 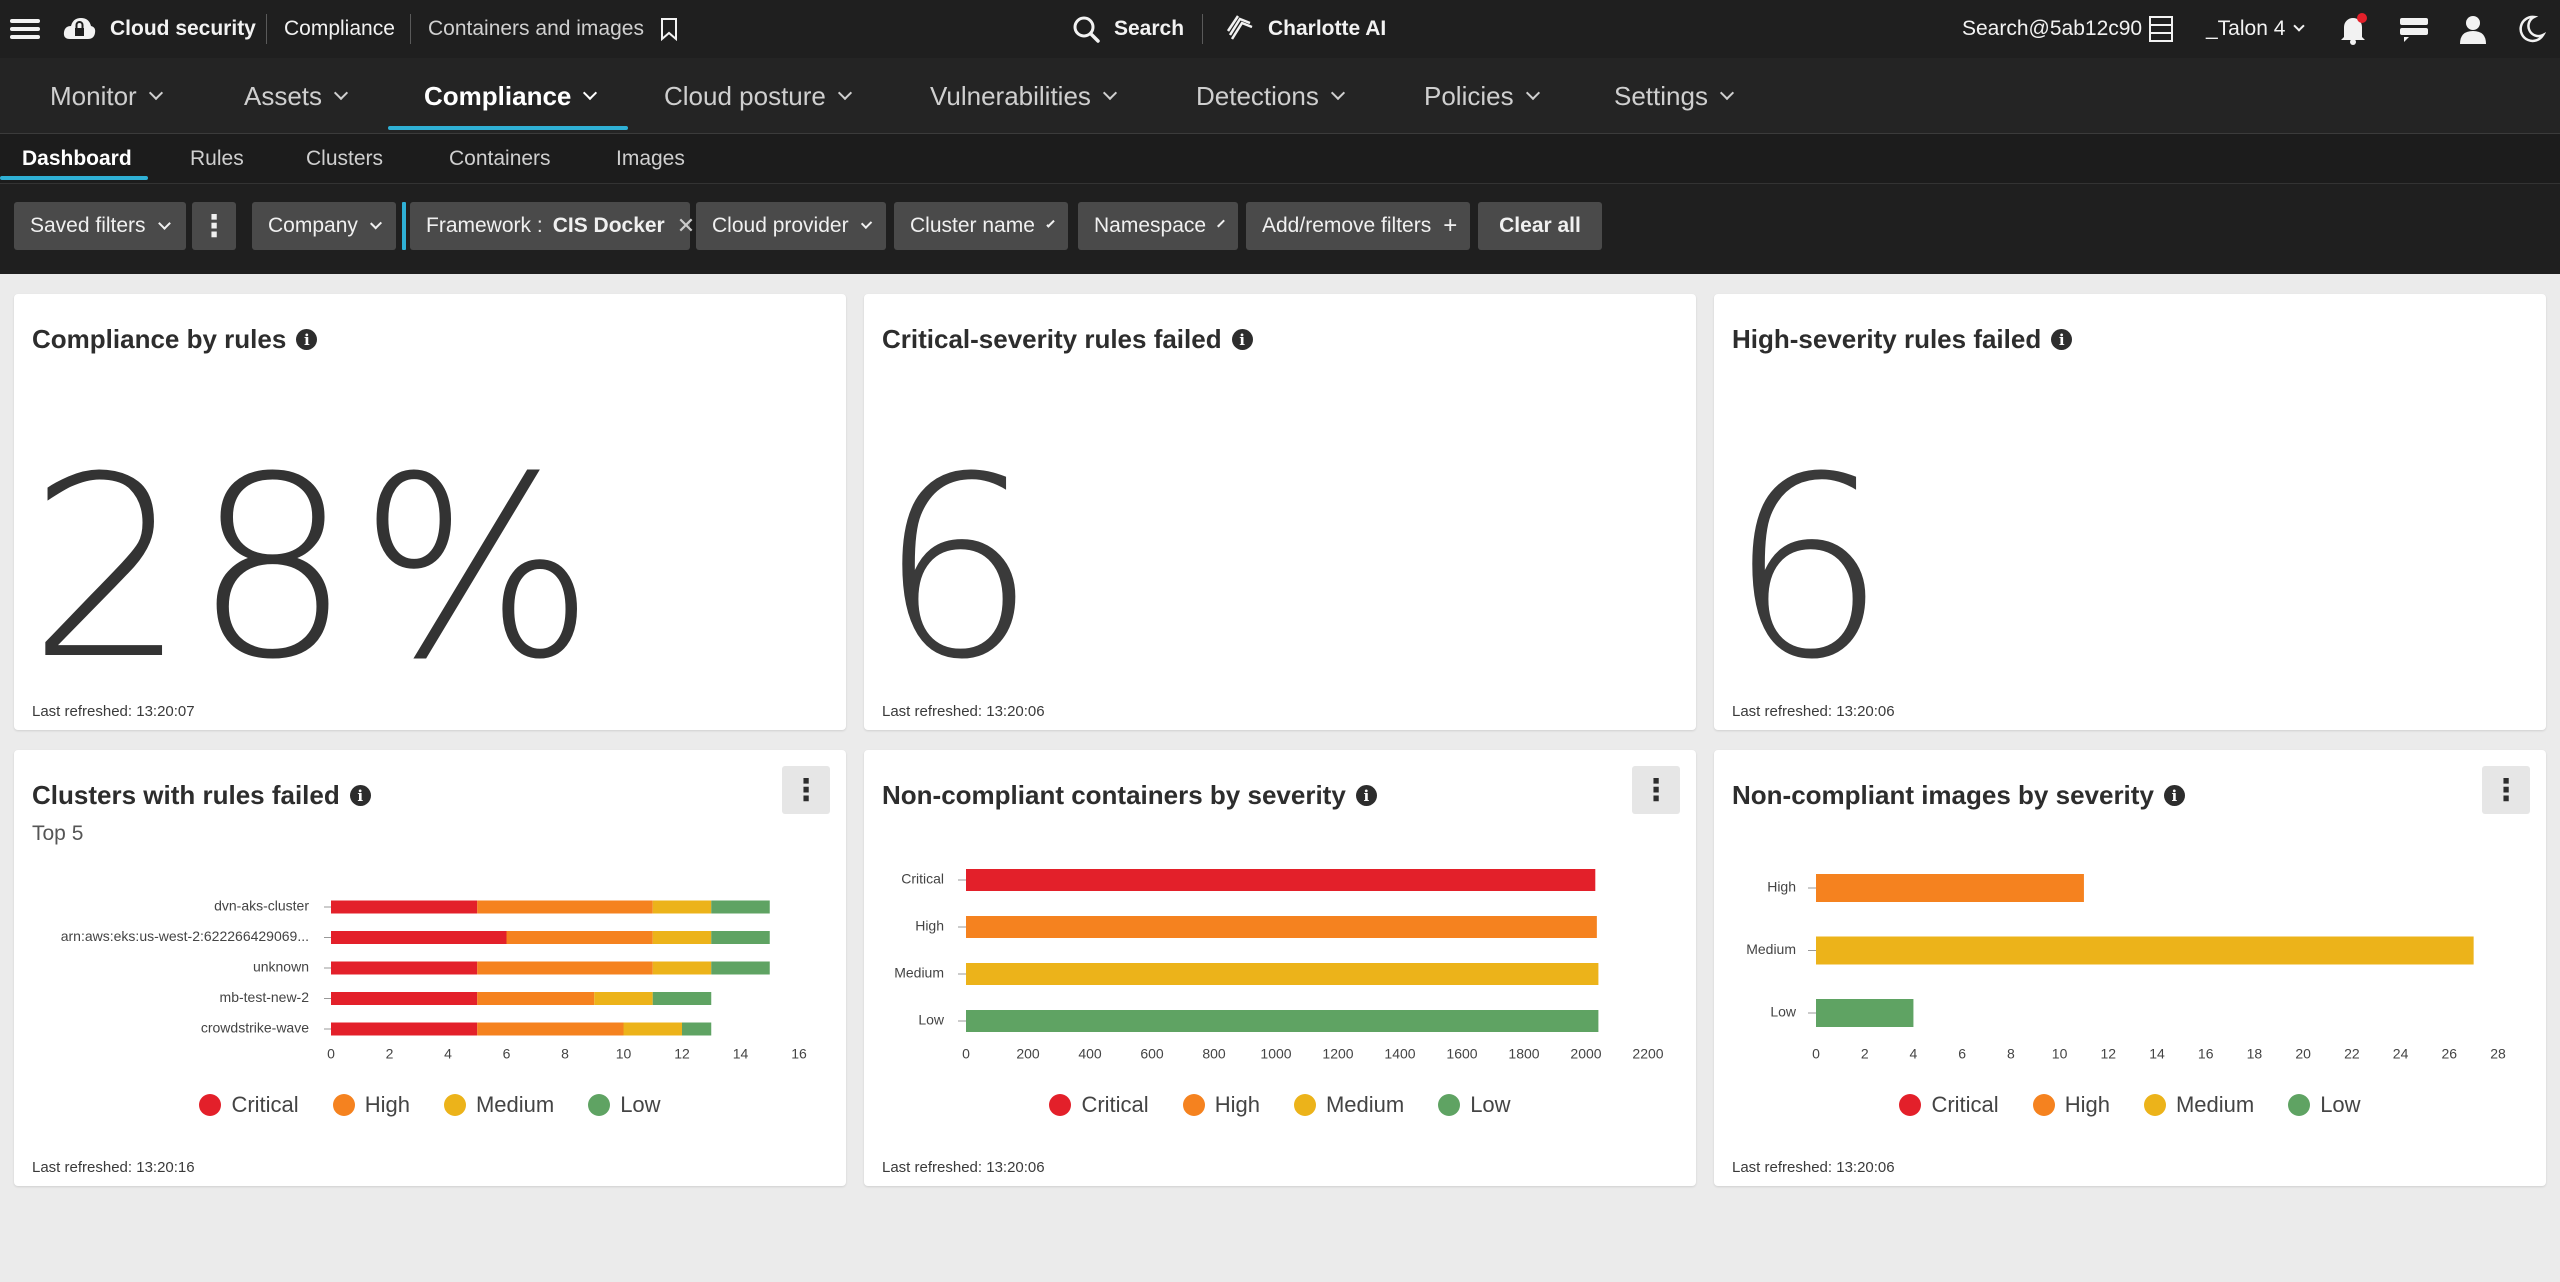 I want to click on moon-icon, so click(x=2531, y=29).